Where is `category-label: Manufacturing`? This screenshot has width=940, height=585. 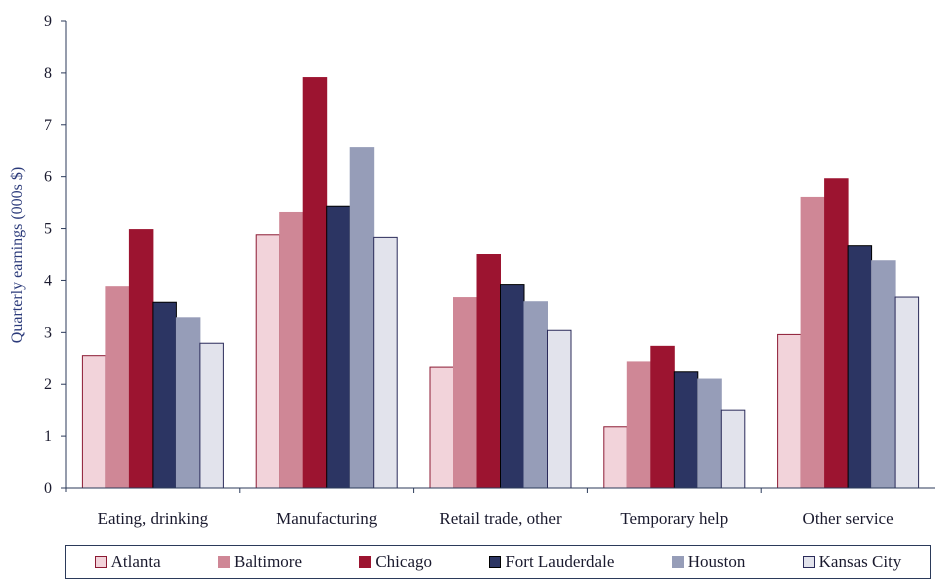
category-label: Manufacturing is located at coordinates (327, 518).